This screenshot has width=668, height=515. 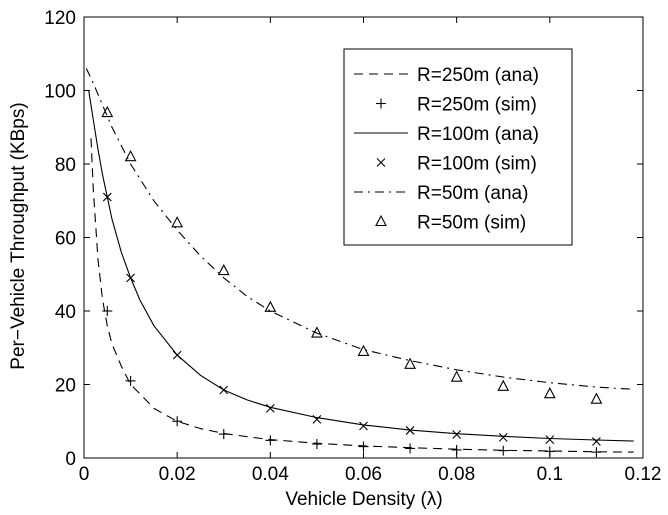 What do you see at coordinates (65, 312) in the screenshot?
I see `y-tick-label: 40` at bounding box center [65, 312].